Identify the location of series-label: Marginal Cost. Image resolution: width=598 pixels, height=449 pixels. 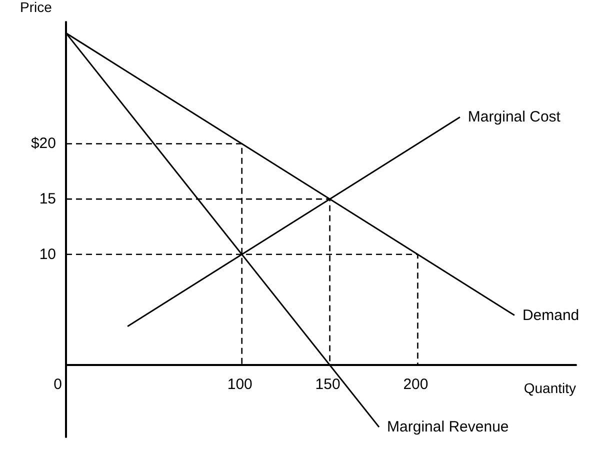
(515, 117).